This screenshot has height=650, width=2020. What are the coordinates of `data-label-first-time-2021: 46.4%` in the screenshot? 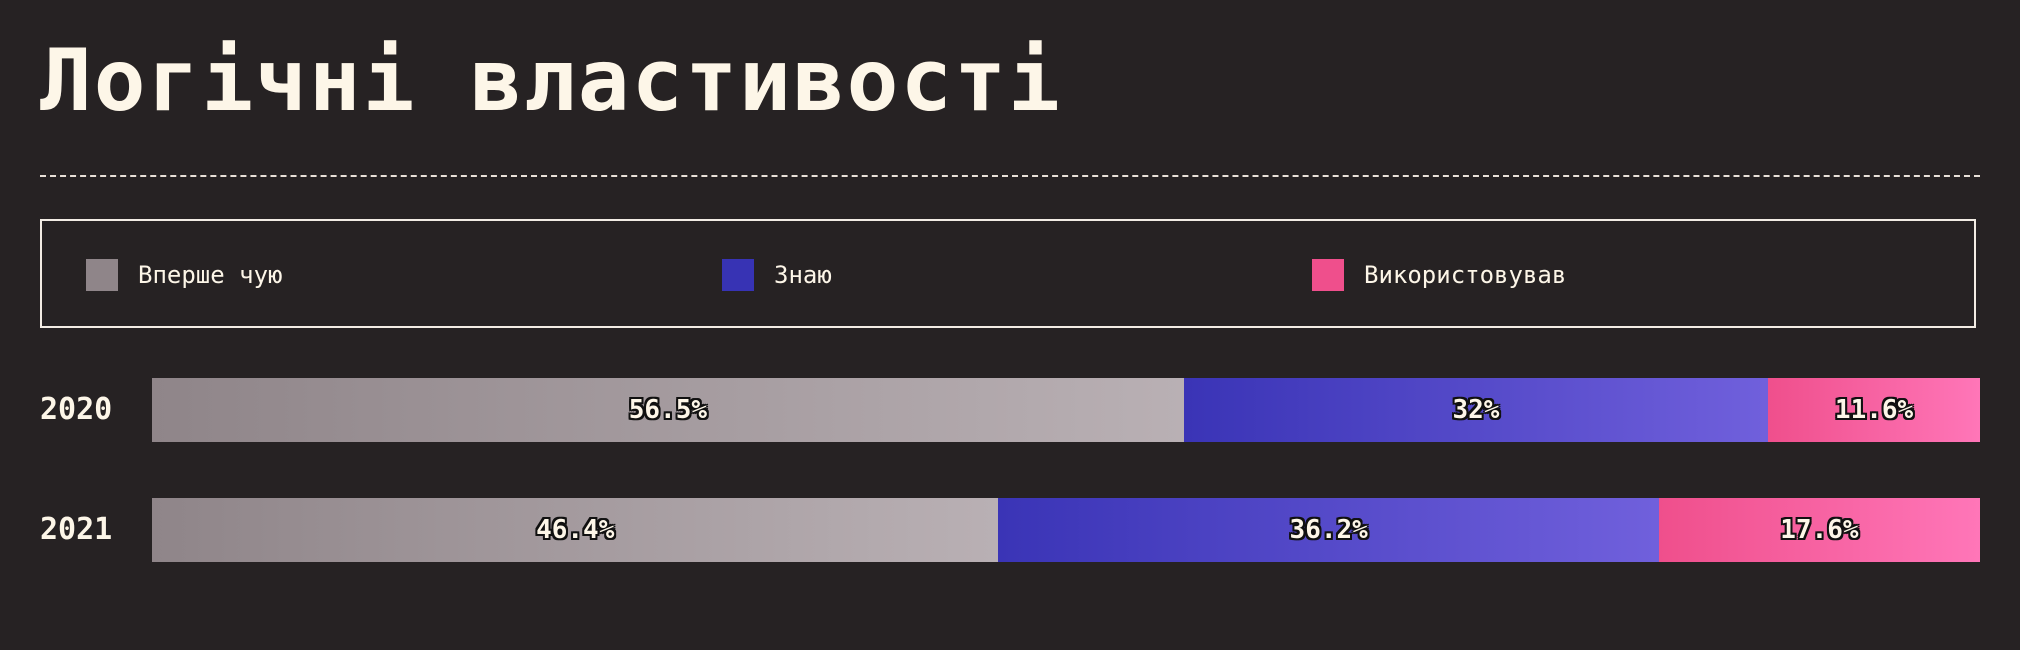 It's located at (575, 530).